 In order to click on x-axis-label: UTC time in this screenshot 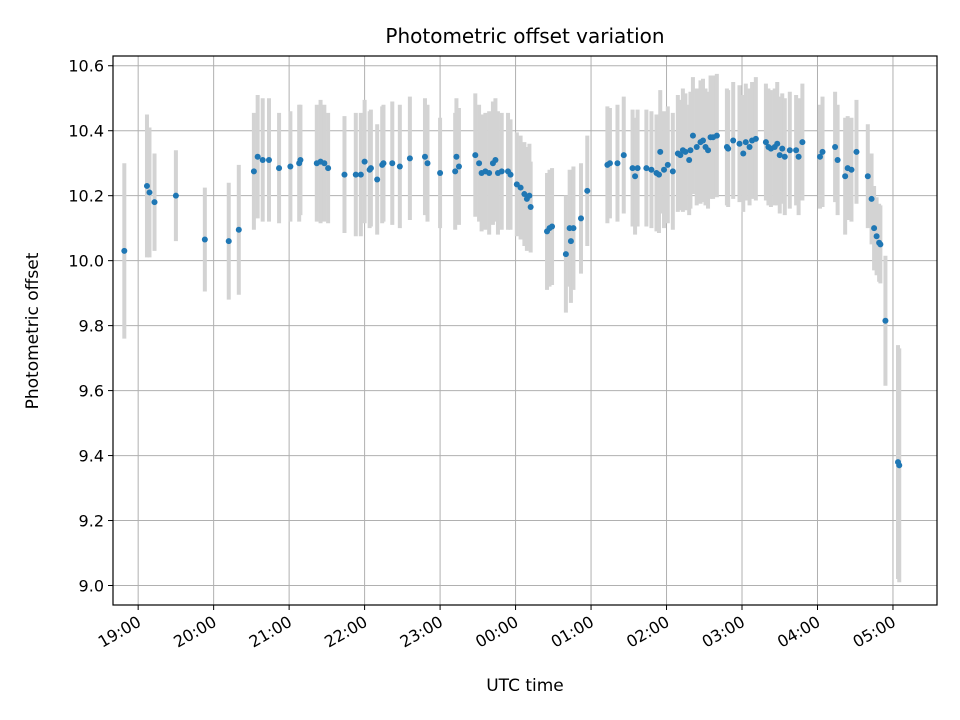, I will do `click(525, 686)`.